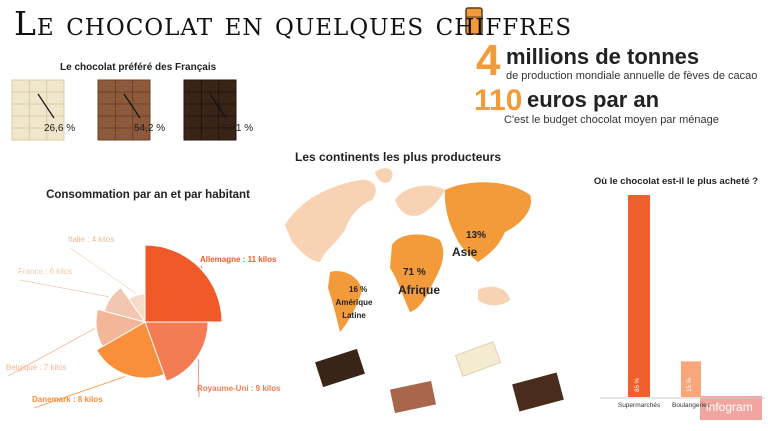  What do you see at coordinates (45, 271) in the screenshot?
I see `value-label: France : 6 kilos` at bounding box center [45, 271].